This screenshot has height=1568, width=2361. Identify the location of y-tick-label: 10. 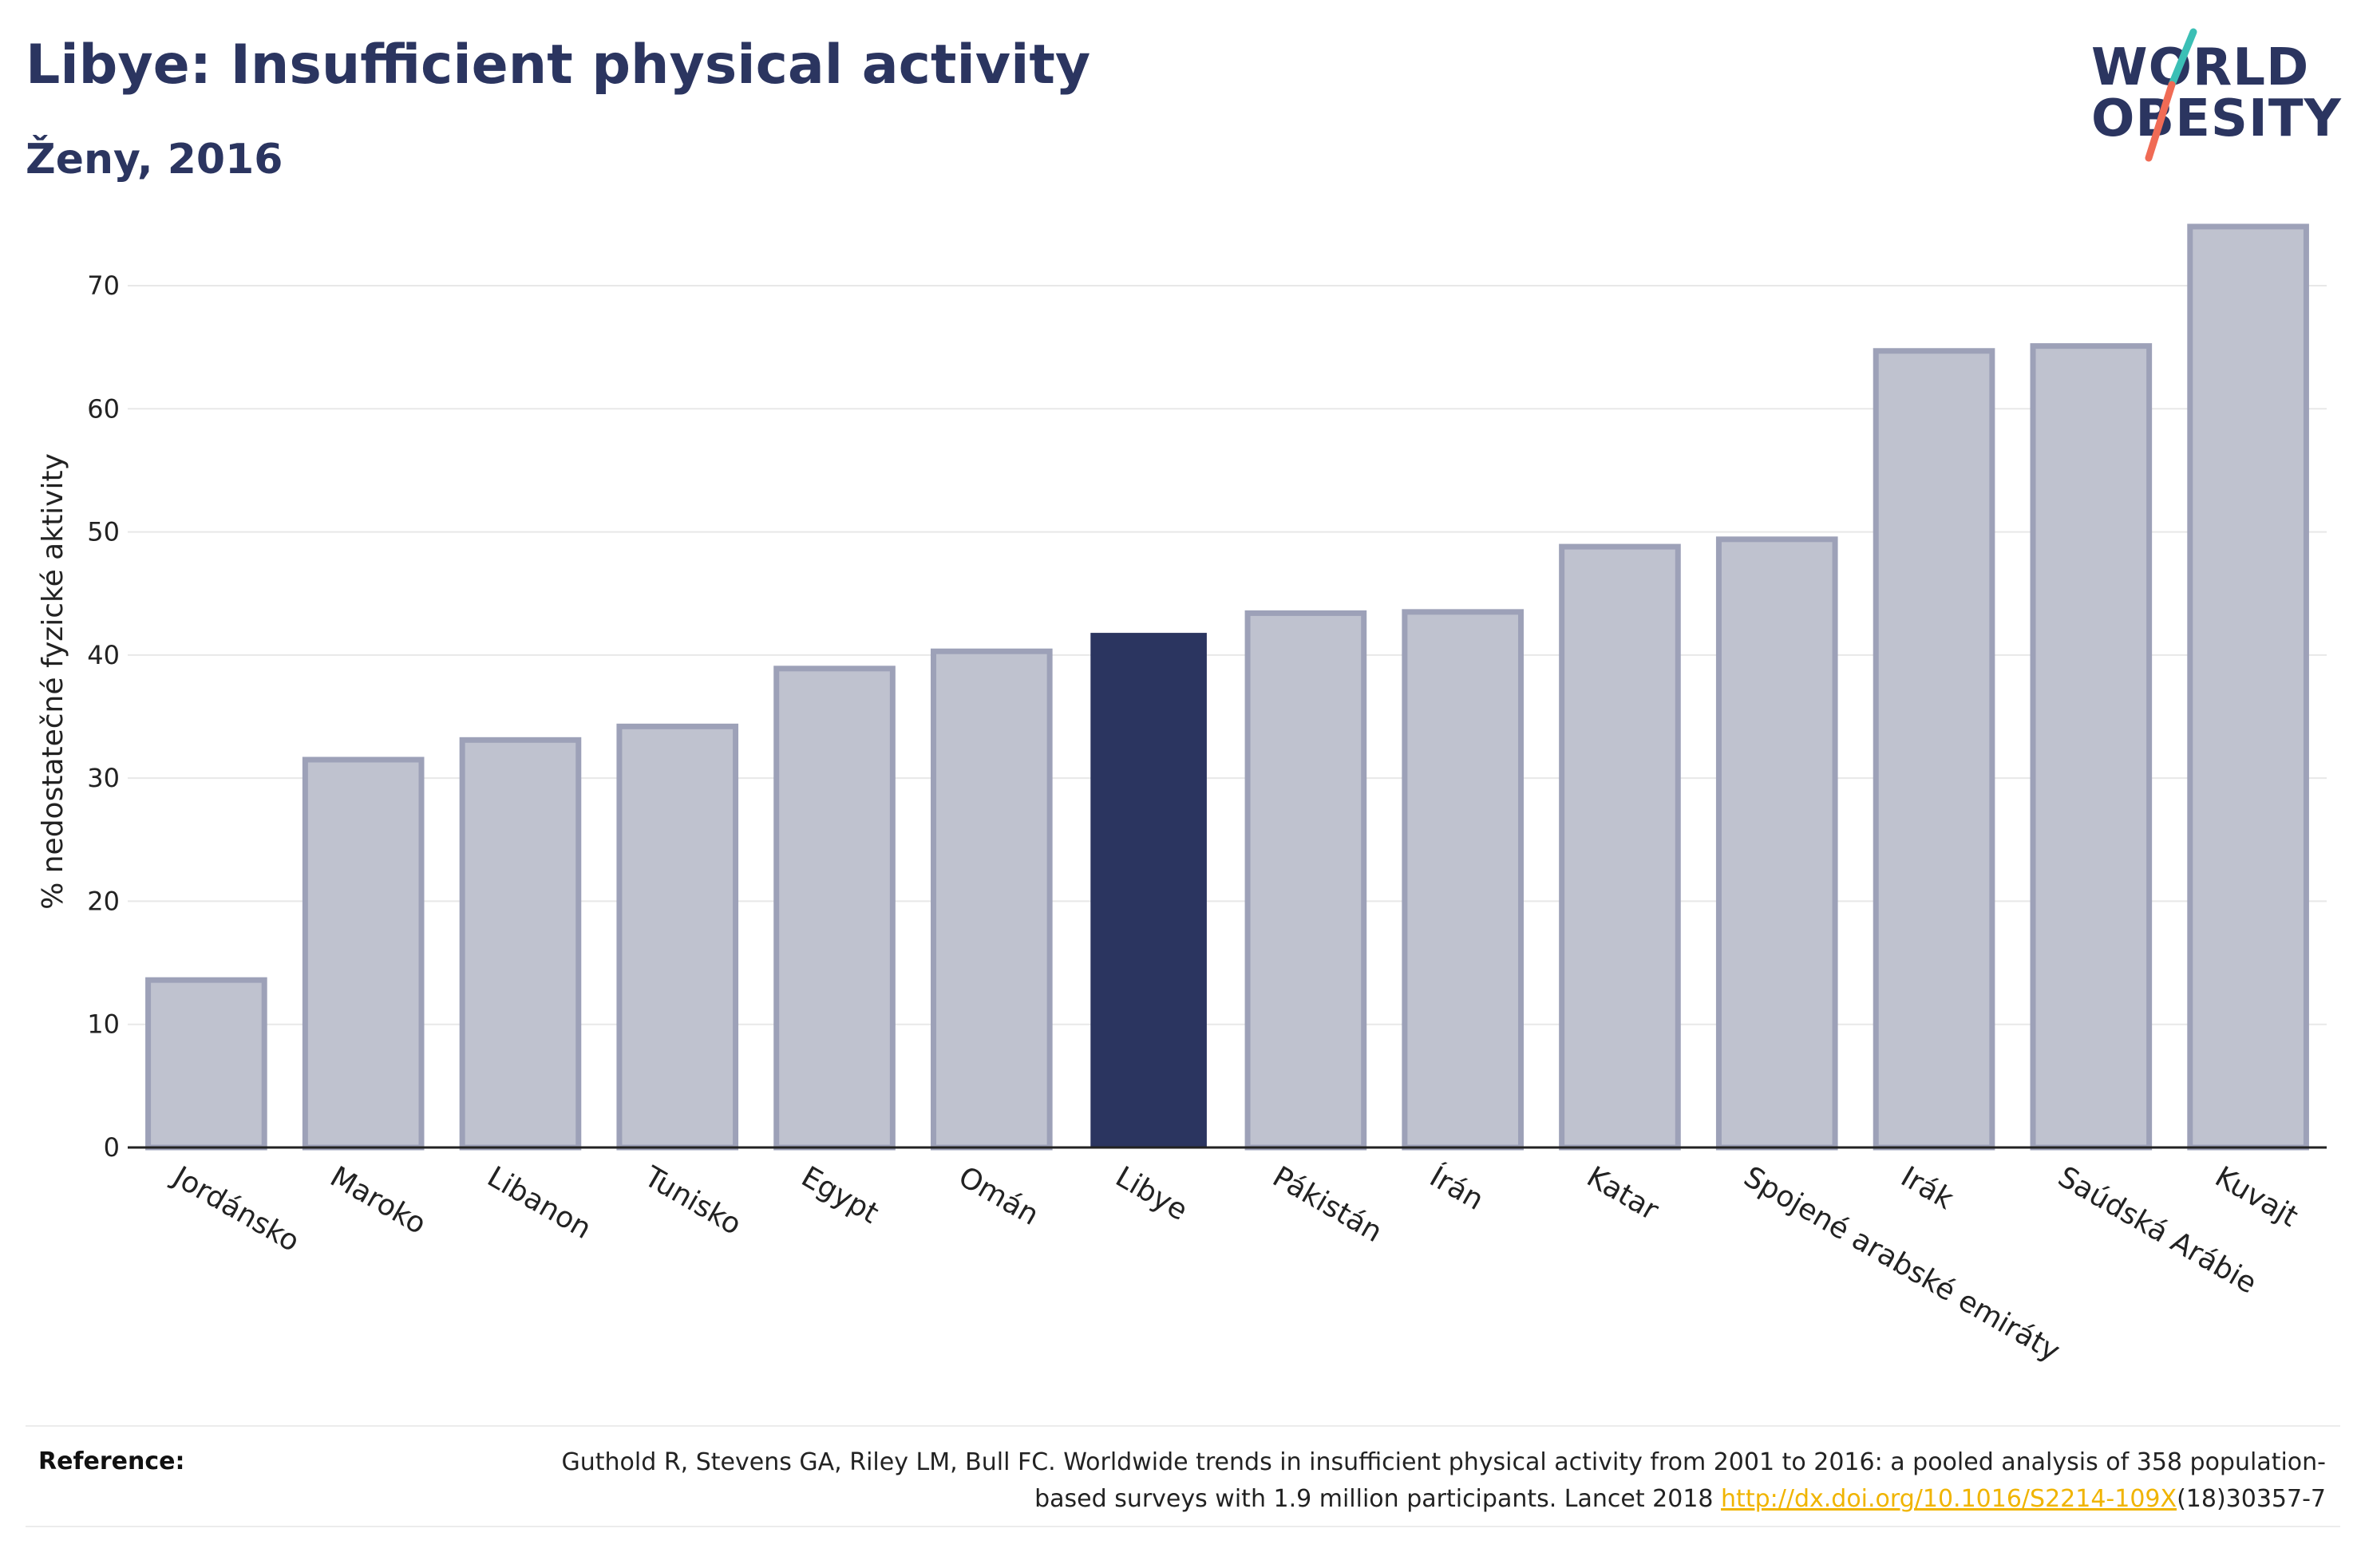
(103, 1024).